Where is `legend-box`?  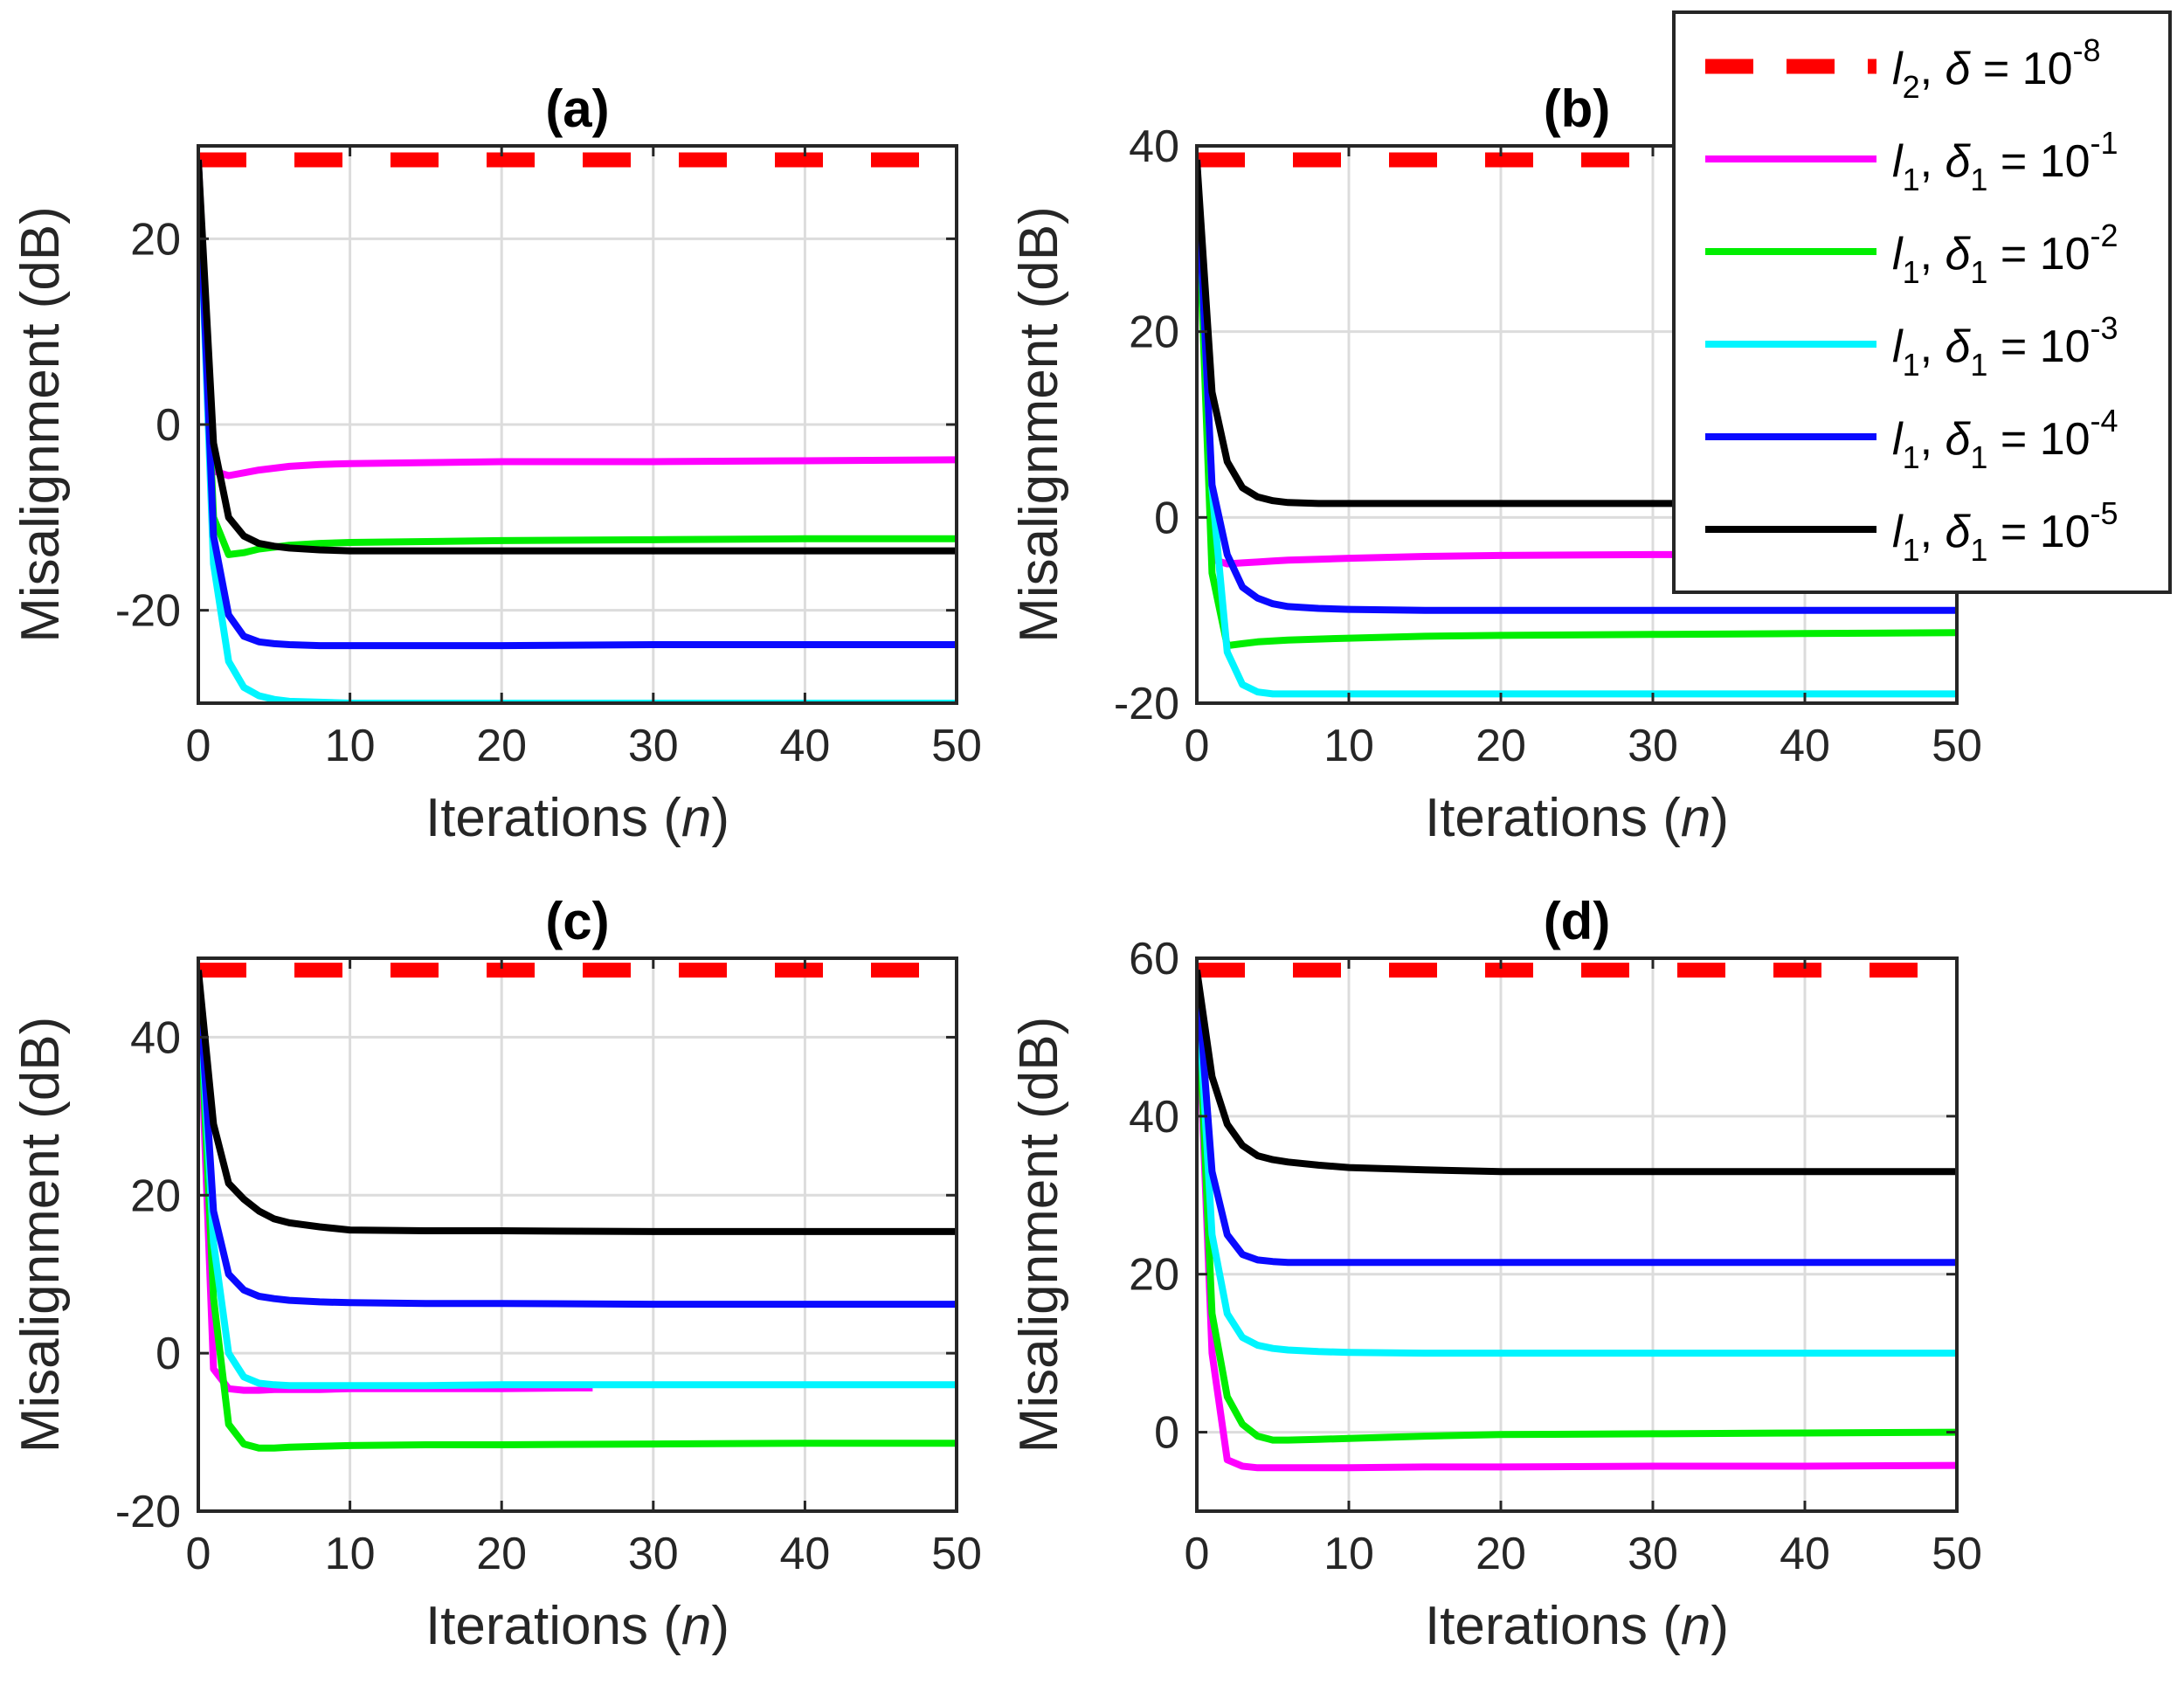 legend-box is located at coordinates (1922, 302).